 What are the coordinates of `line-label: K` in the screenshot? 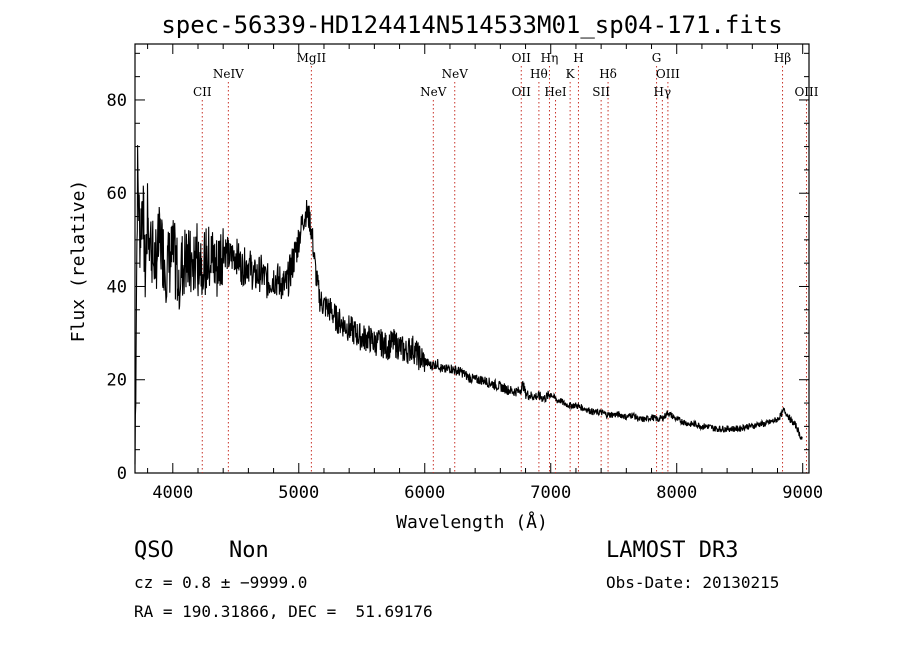 It's located at (571, 74).